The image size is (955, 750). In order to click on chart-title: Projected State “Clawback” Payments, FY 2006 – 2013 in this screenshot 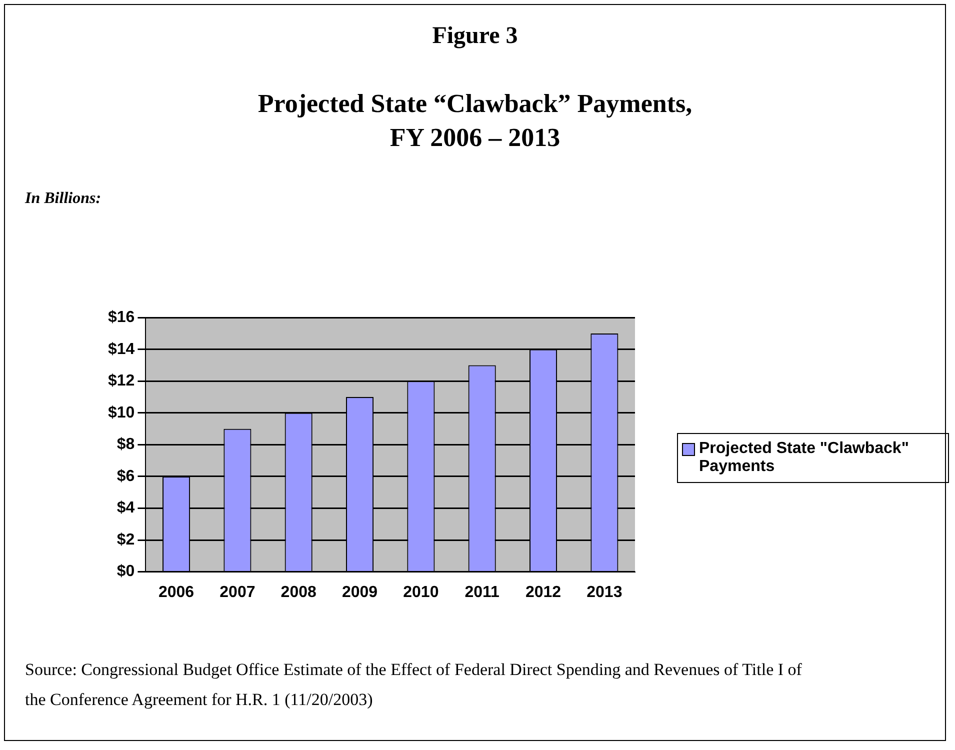, I will do `click(475, 121)`.